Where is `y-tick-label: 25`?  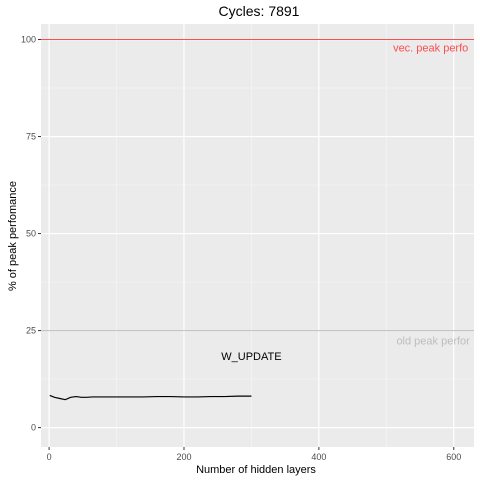
y-tick-label: 25 is located at coordinates (31, 331).